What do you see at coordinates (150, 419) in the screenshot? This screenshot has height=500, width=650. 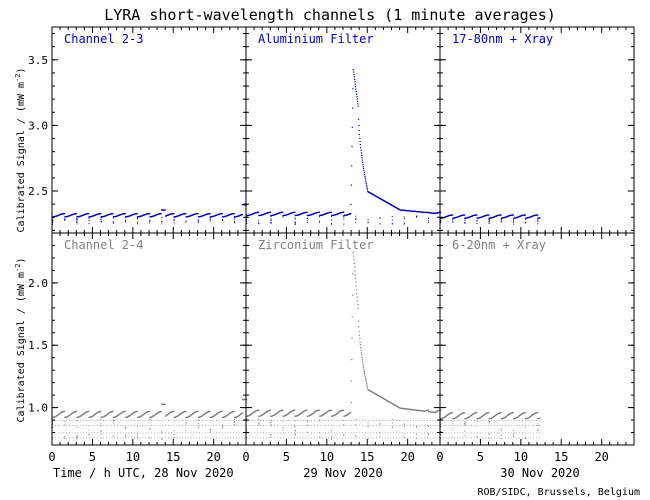 I see `data-series` at bounding box center [150, 419].